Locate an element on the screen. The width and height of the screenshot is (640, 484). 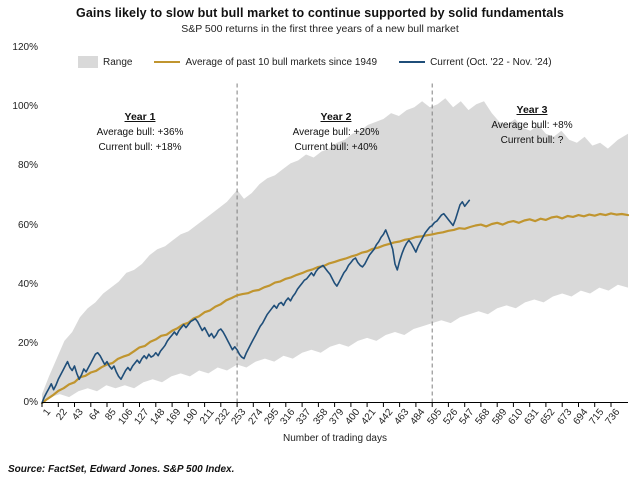
x-tick-label: 169 is located at coordinates (174, 417).